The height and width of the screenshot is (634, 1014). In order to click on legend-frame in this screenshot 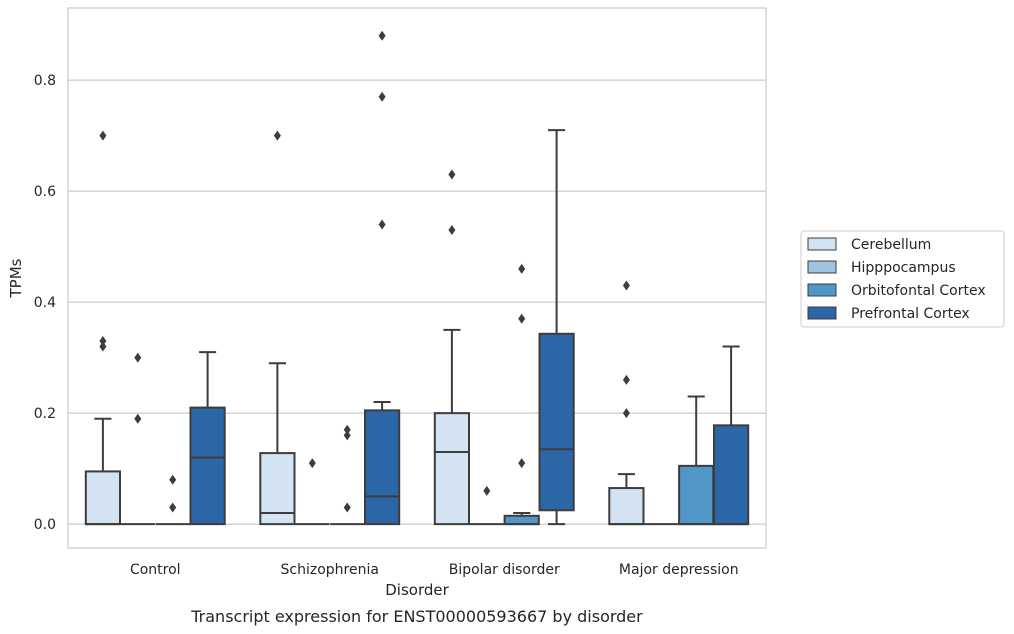, I will do `click(902, 279)`.